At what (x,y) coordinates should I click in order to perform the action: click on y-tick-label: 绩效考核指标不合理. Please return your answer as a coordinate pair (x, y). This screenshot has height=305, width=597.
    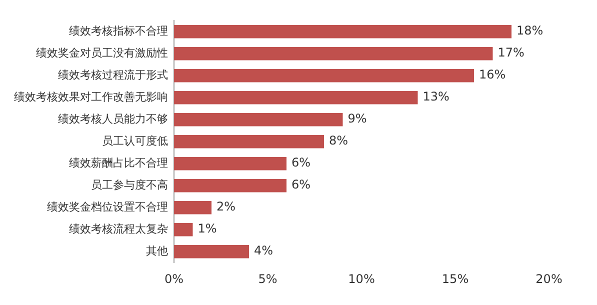
    Looking at the image, I should click on (118, 31).